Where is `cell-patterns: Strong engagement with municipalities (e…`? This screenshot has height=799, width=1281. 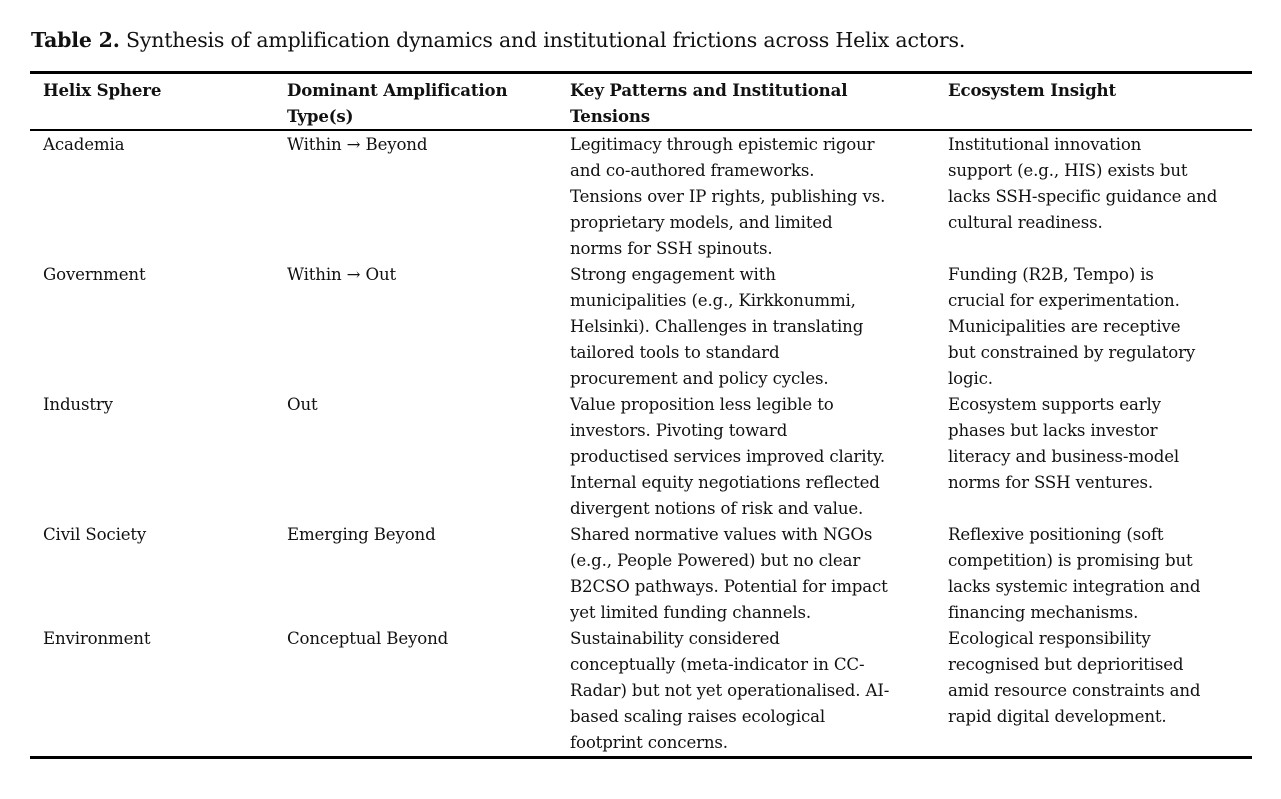 cell-patterns: Strong engagement with municipalities (e… is located at coordinates (717, 326).